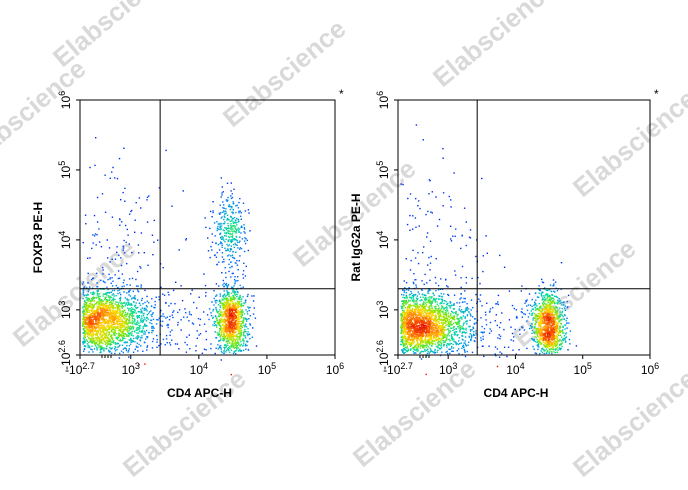 This screenshot has height=490, width=688. What do you see at coordinates (199, 393) in the screenshot?
I see `x-axis-label: CD4 APC-H` at bounding box center [199, 393].